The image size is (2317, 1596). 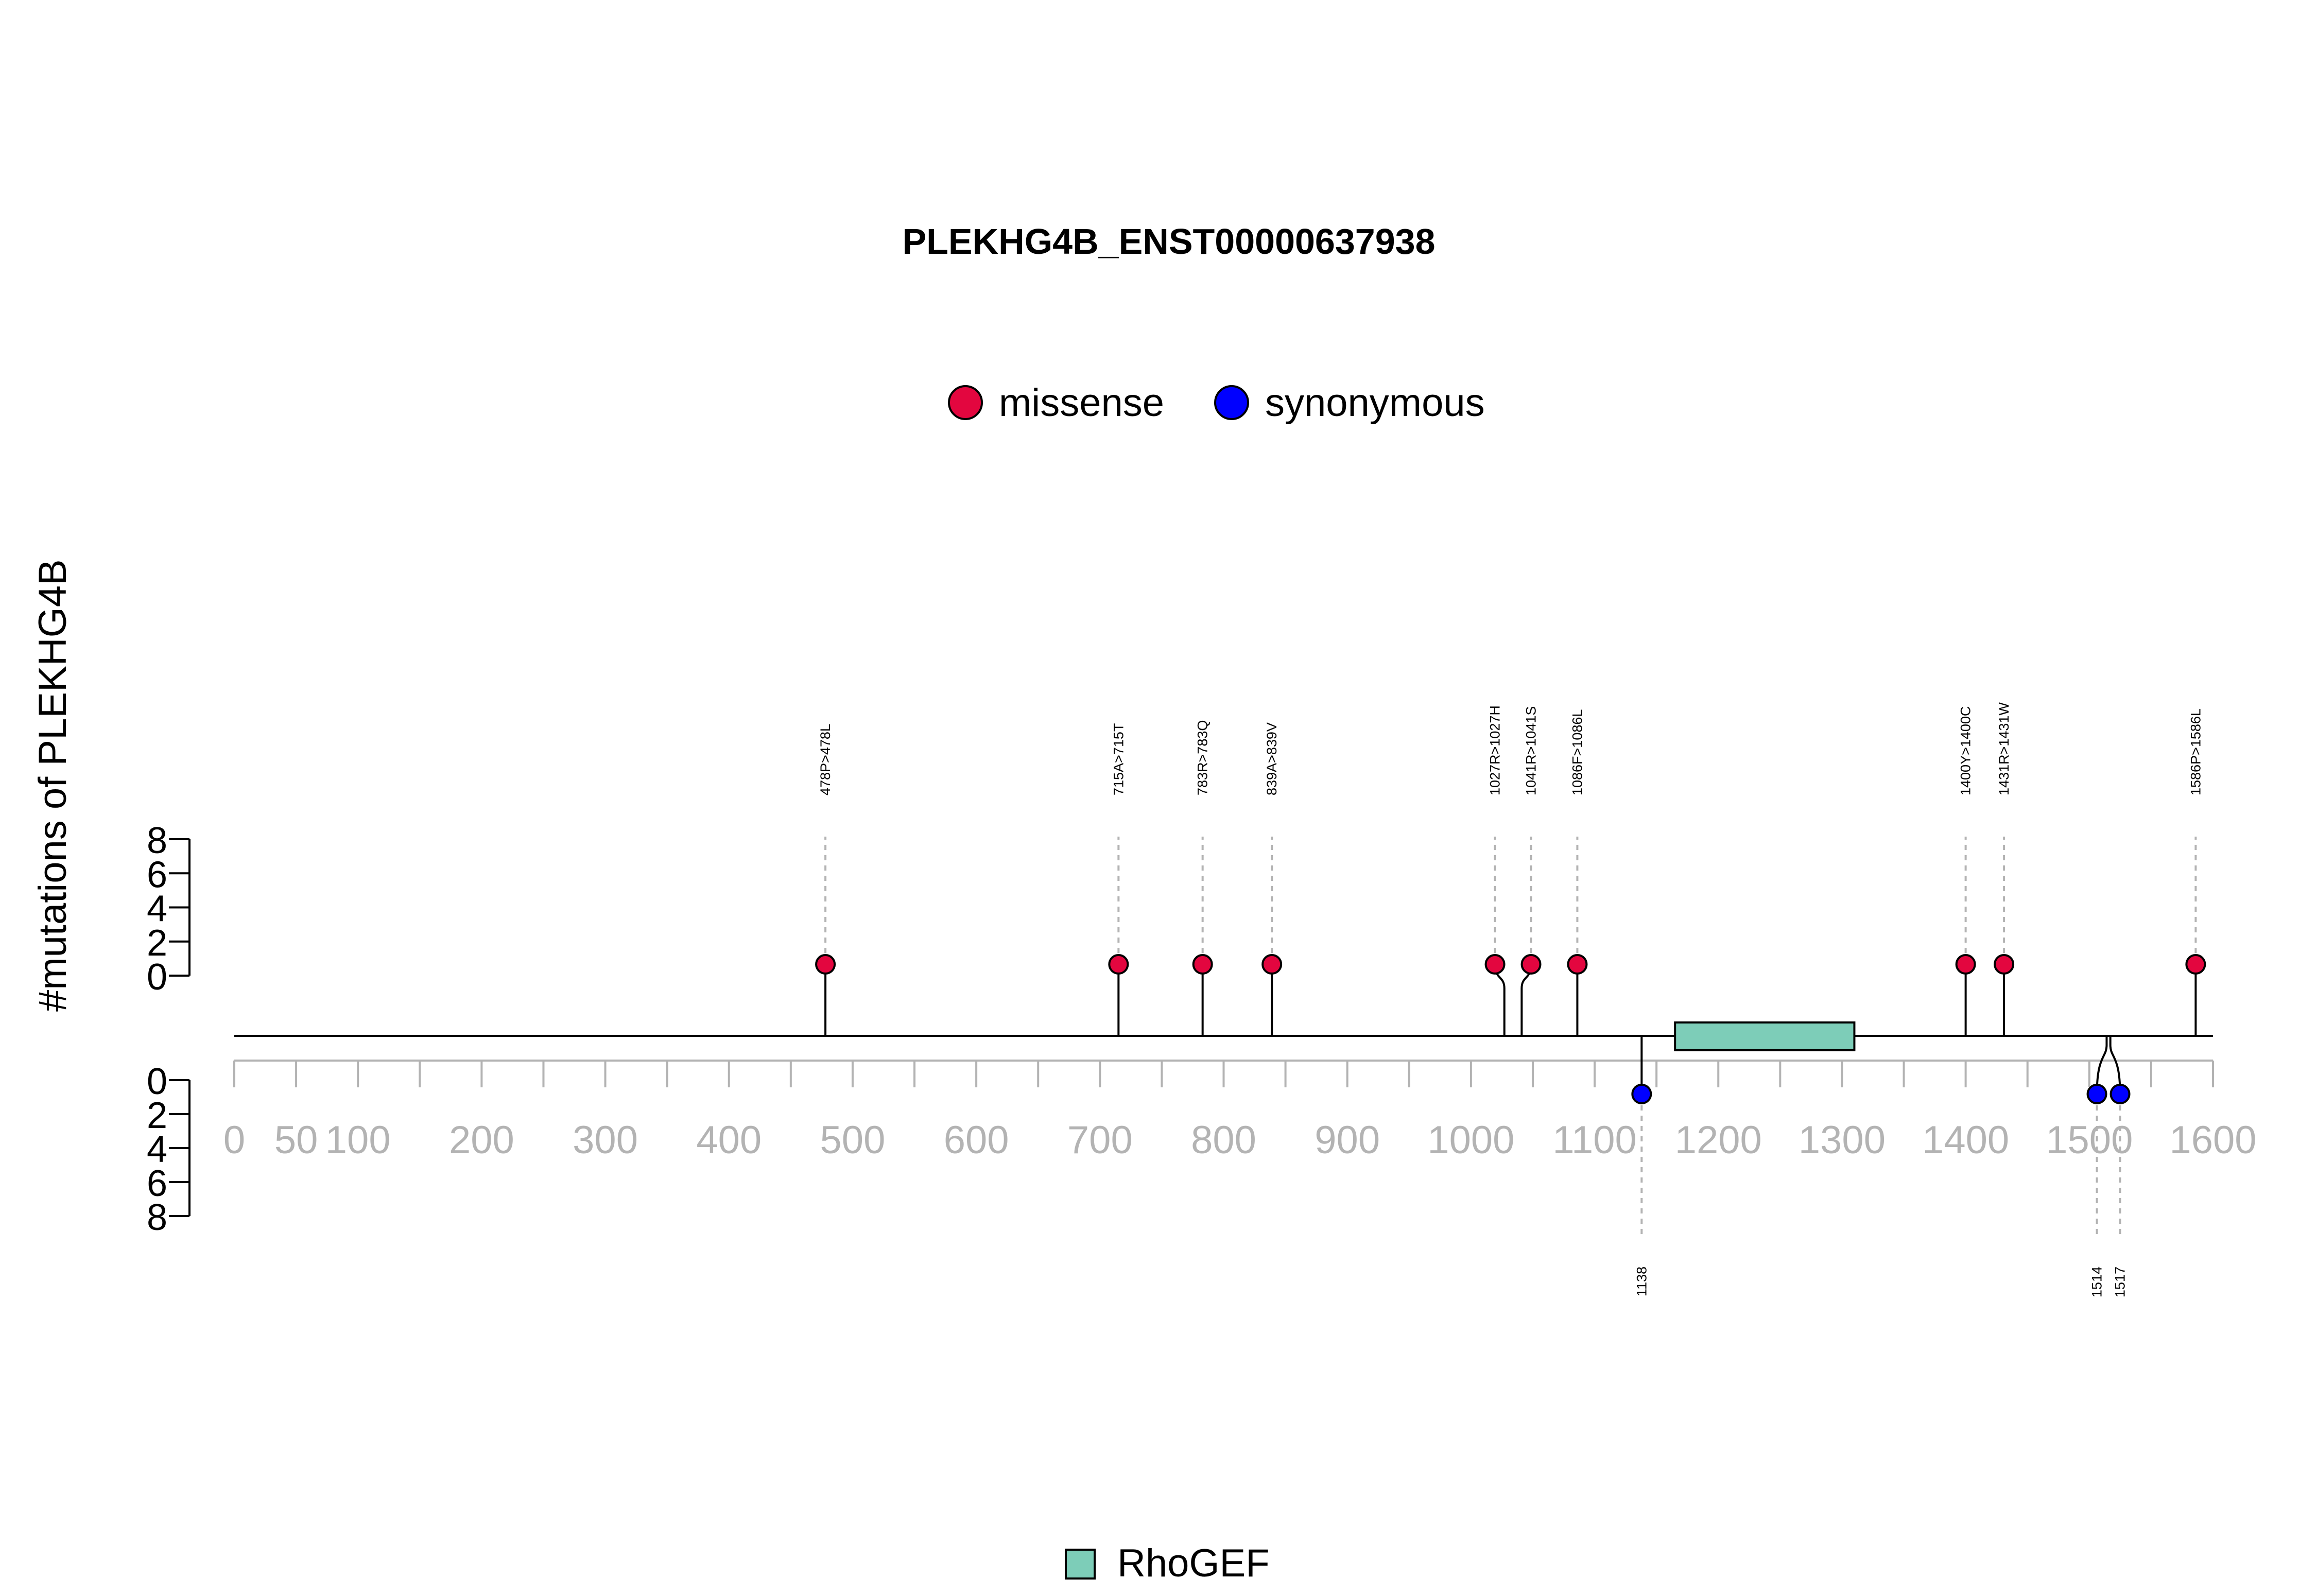 I want to click on x-tick-label: 300, so click(x=605, y=1140).